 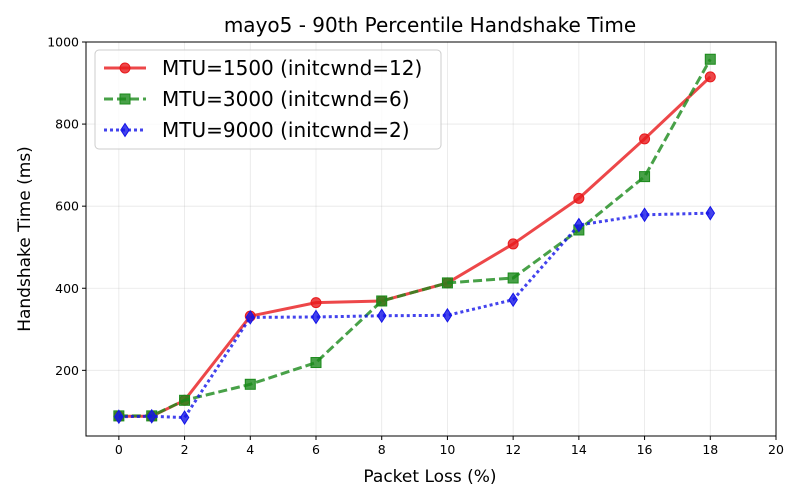 What do you see at coordinates (25, 239) in the screenshot?
I see `y-axis-label: Handshake Time (ms)` at bounding box center [25, 239].